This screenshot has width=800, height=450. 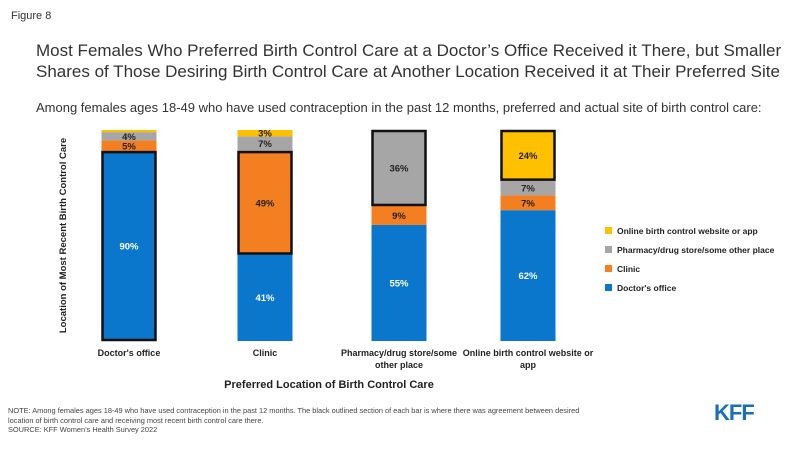 I want to click on category-label-3-line-2: other place, so click(x=399, y=365).